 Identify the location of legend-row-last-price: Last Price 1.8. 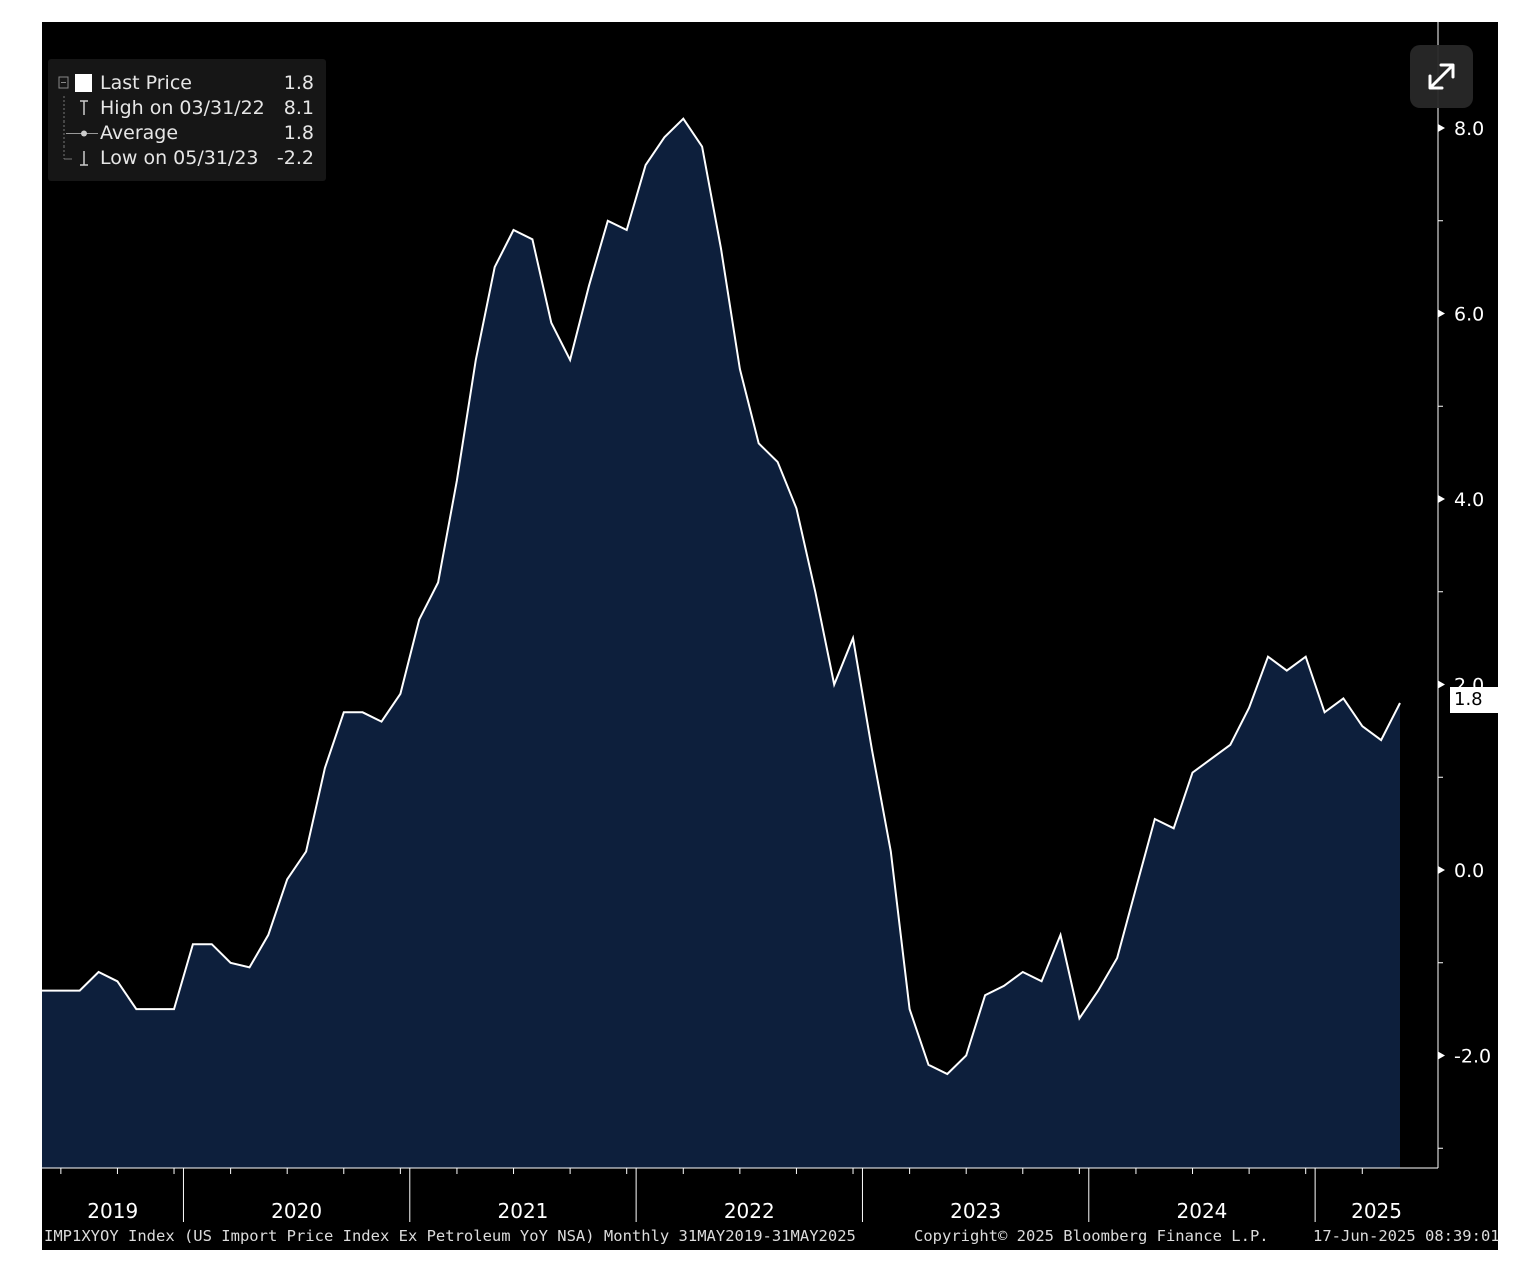
(187, 83).